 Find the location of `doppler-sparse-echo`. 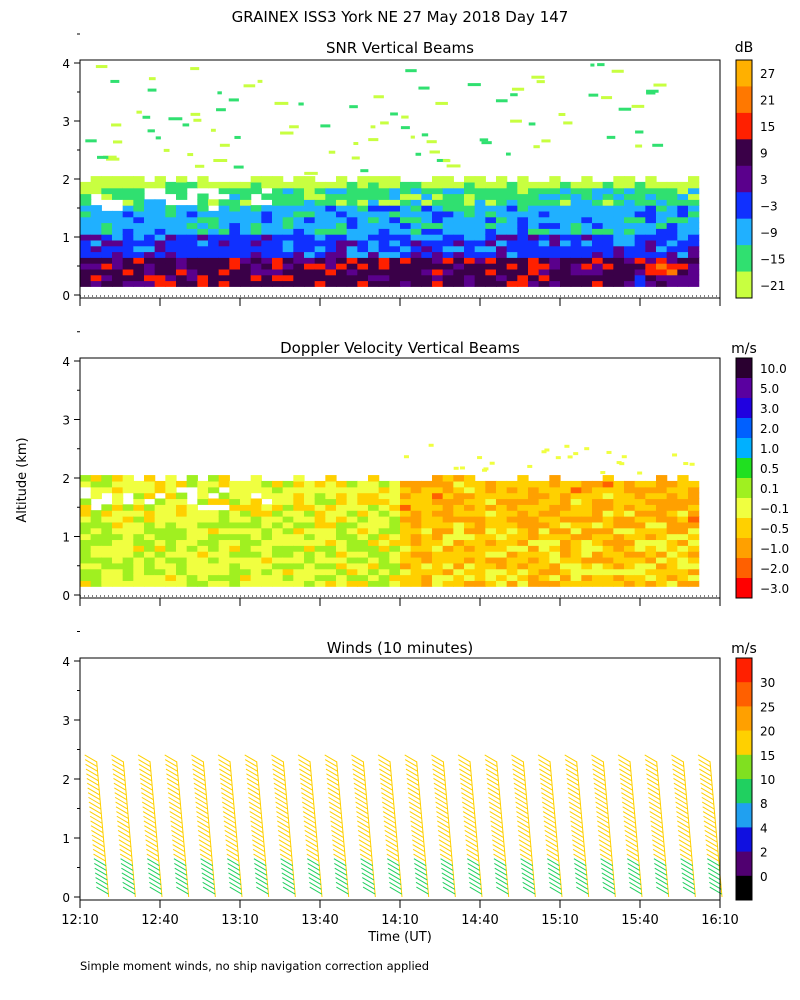

doppler-sparse-echo is located at coordinates (603, 473).